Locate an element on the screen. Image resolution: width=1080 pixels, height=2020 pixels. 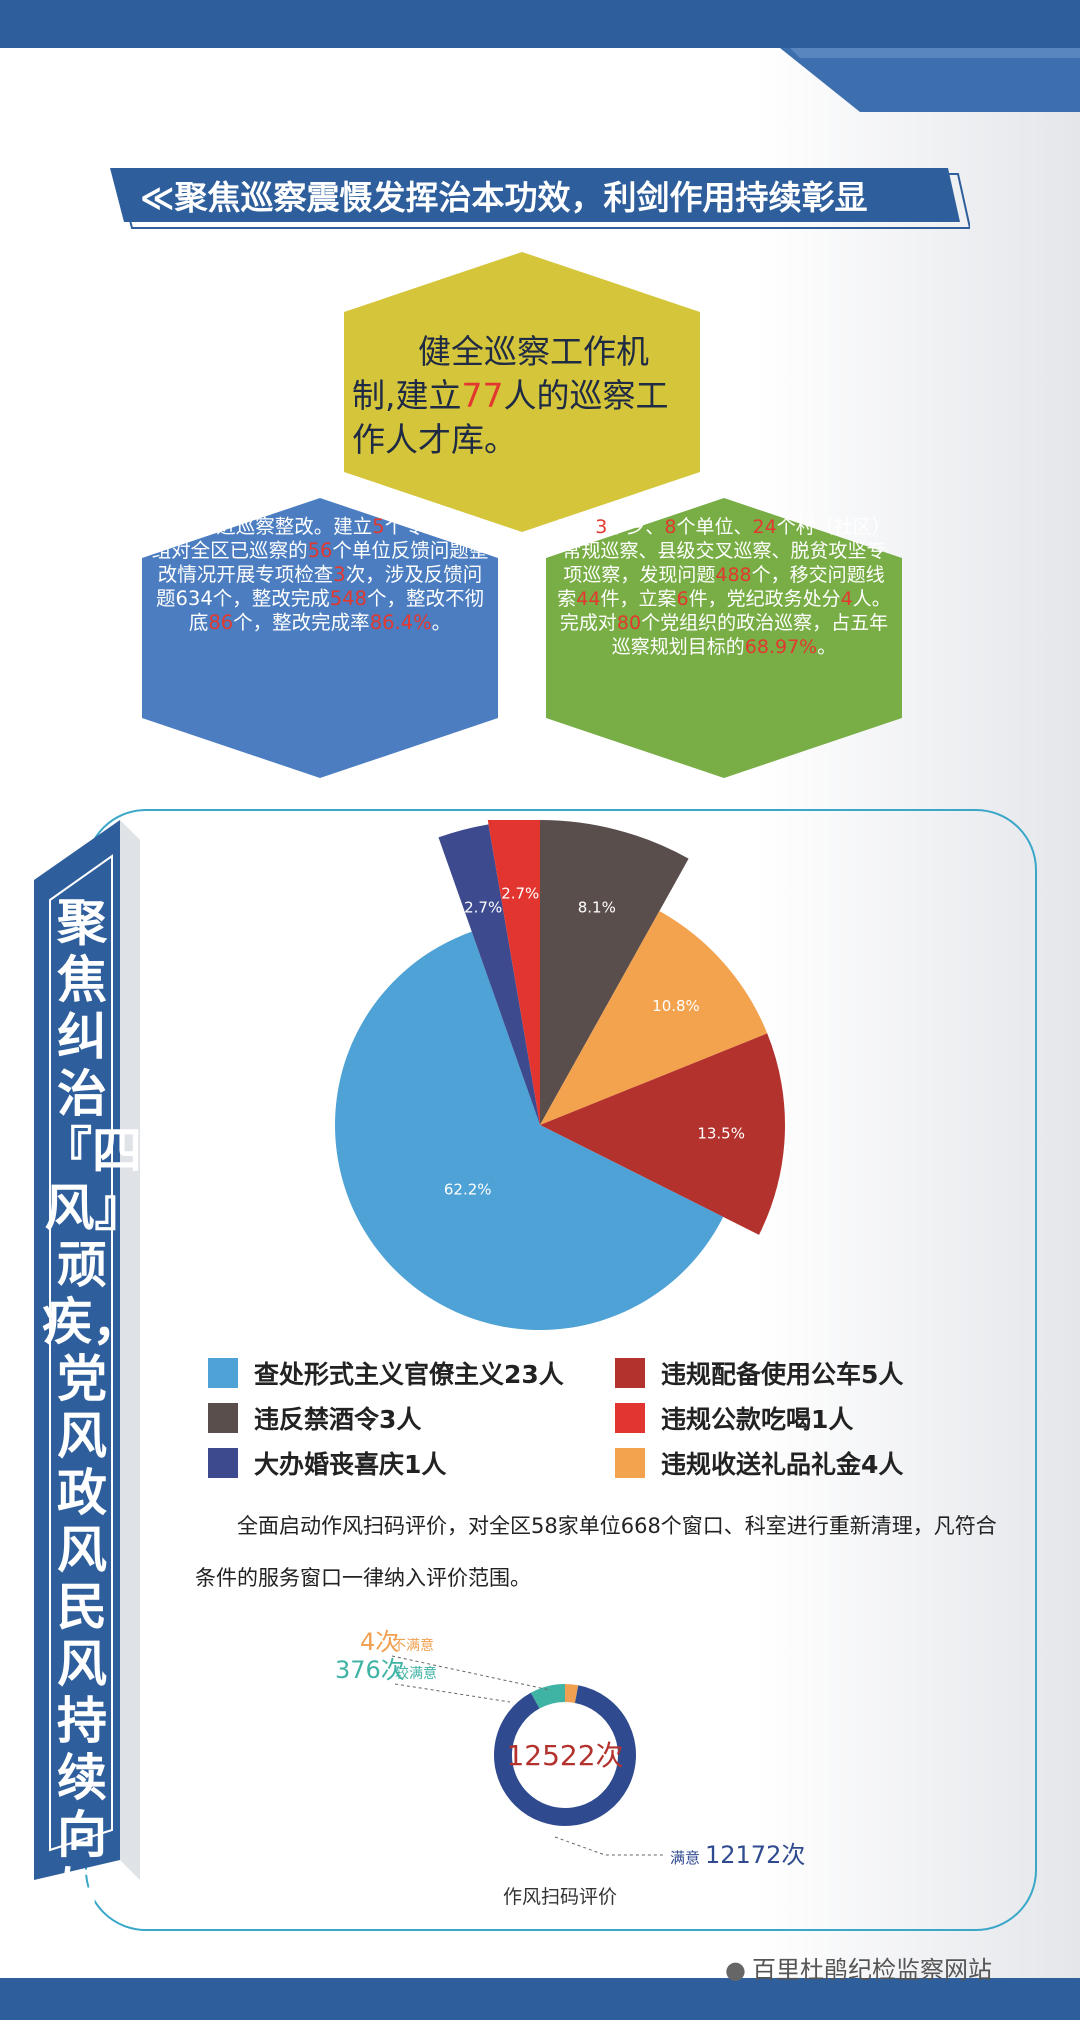
hex-left-text-5: 个，整改不彻底 is located at coordinates (336, 610).